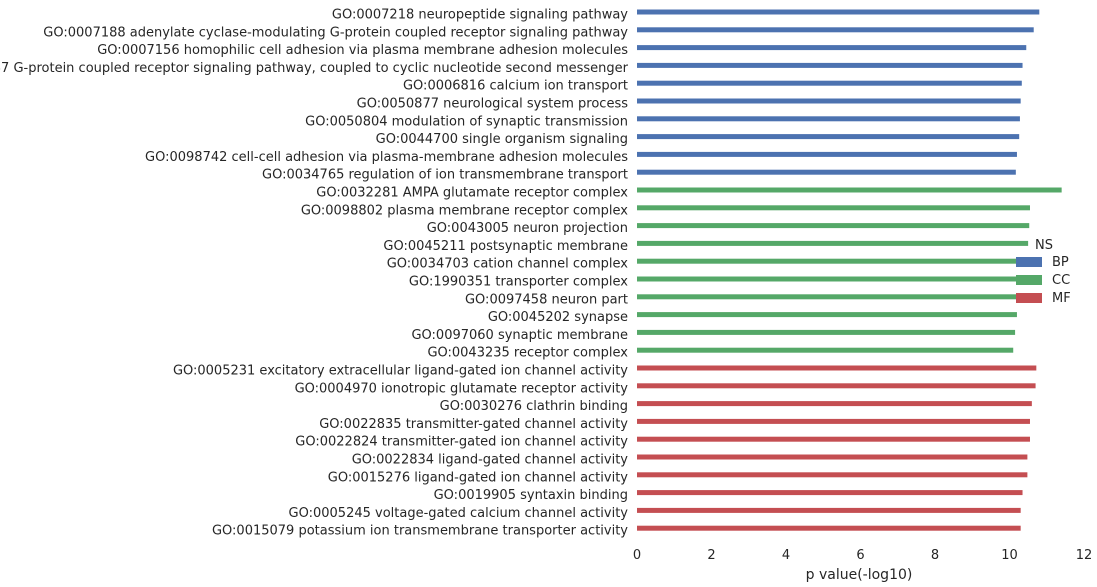  What do you see at coordinates (527, 353) in the screenshot?
I see `category-label: GO:0043235 receptor complex` at bounding box center [527, 353].